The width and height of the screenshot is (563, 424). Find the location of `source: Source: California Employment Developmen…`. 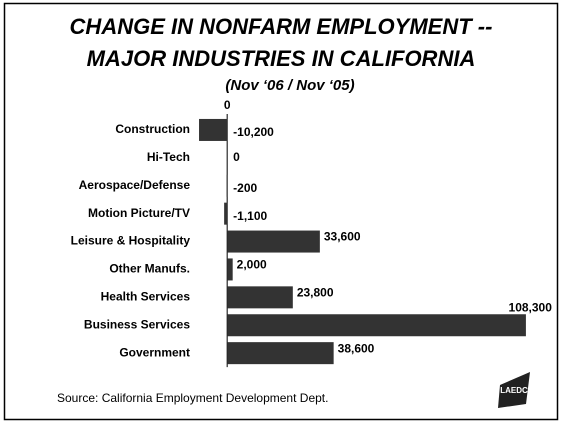

source: Source: California Employment Developmen… is located at coordinates (192, 398).